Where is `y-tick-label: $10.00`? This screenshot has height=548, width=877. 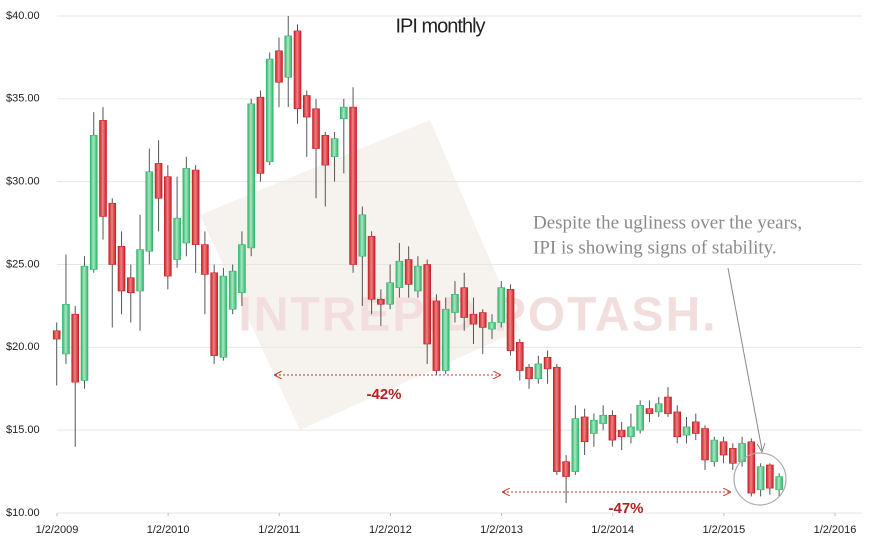 y-tick-label: $10.00 is located at coordinates (23, 513).